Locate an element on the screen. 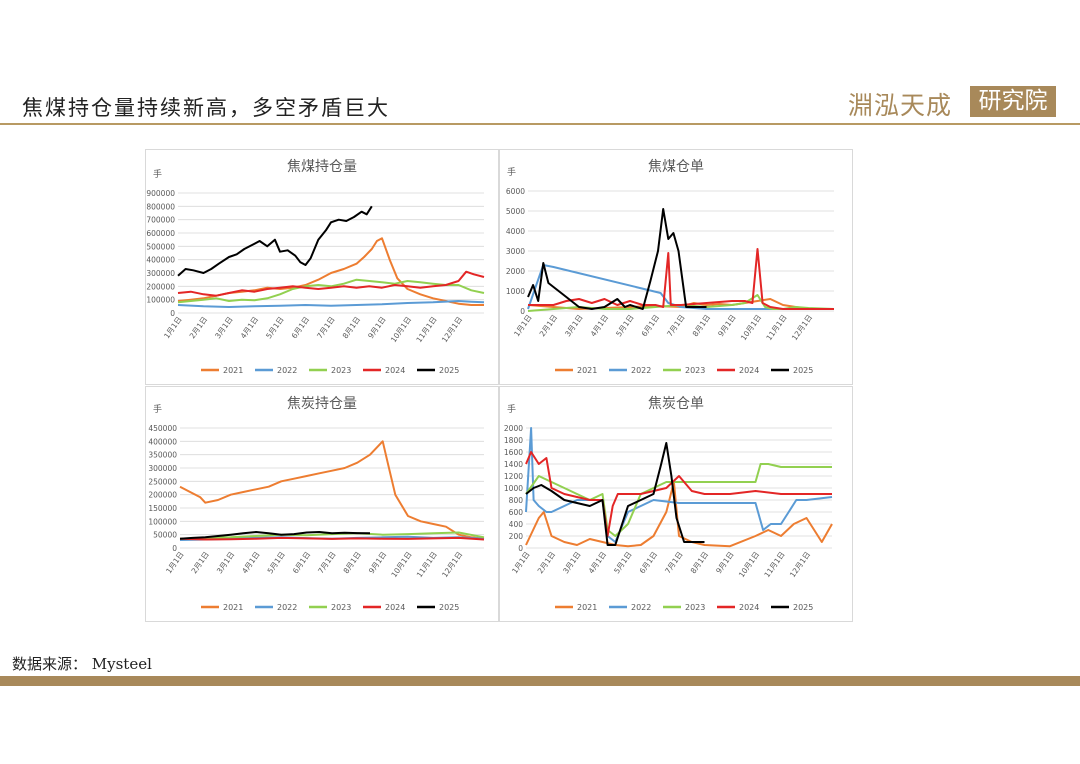  chart-title: 焦炭持仓量 is located at coordinates (322, 404).